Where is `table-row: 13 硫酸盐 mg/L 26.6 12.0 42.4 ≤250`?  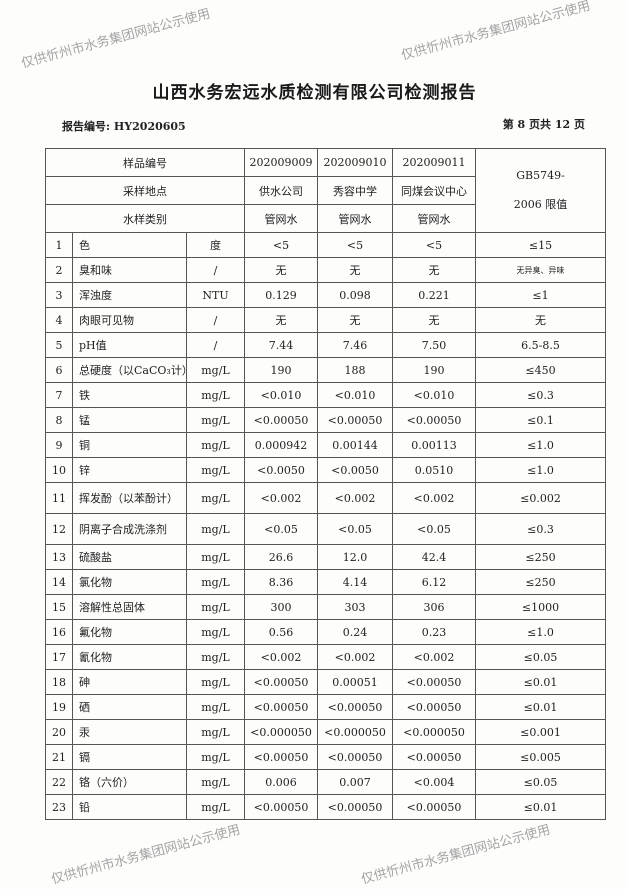 table-row: 13 硫酸盐 mg/L 26.6 12.0 42.4 ≤250 is located at coordinates (325, 557).